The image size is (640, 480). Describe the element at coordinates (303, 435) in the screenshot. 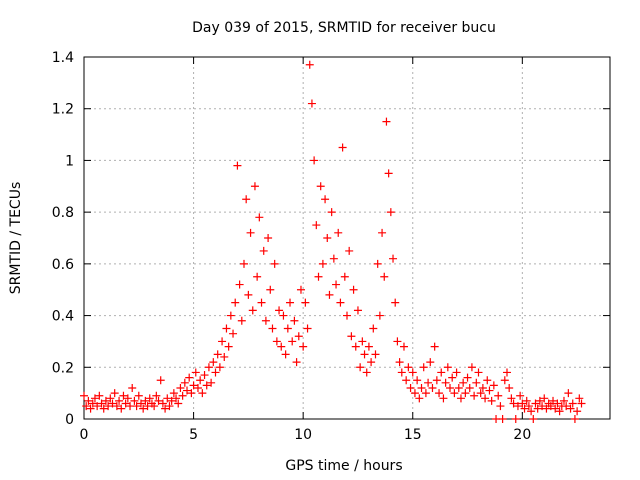

I see `x-tick-label: 10` at that location.